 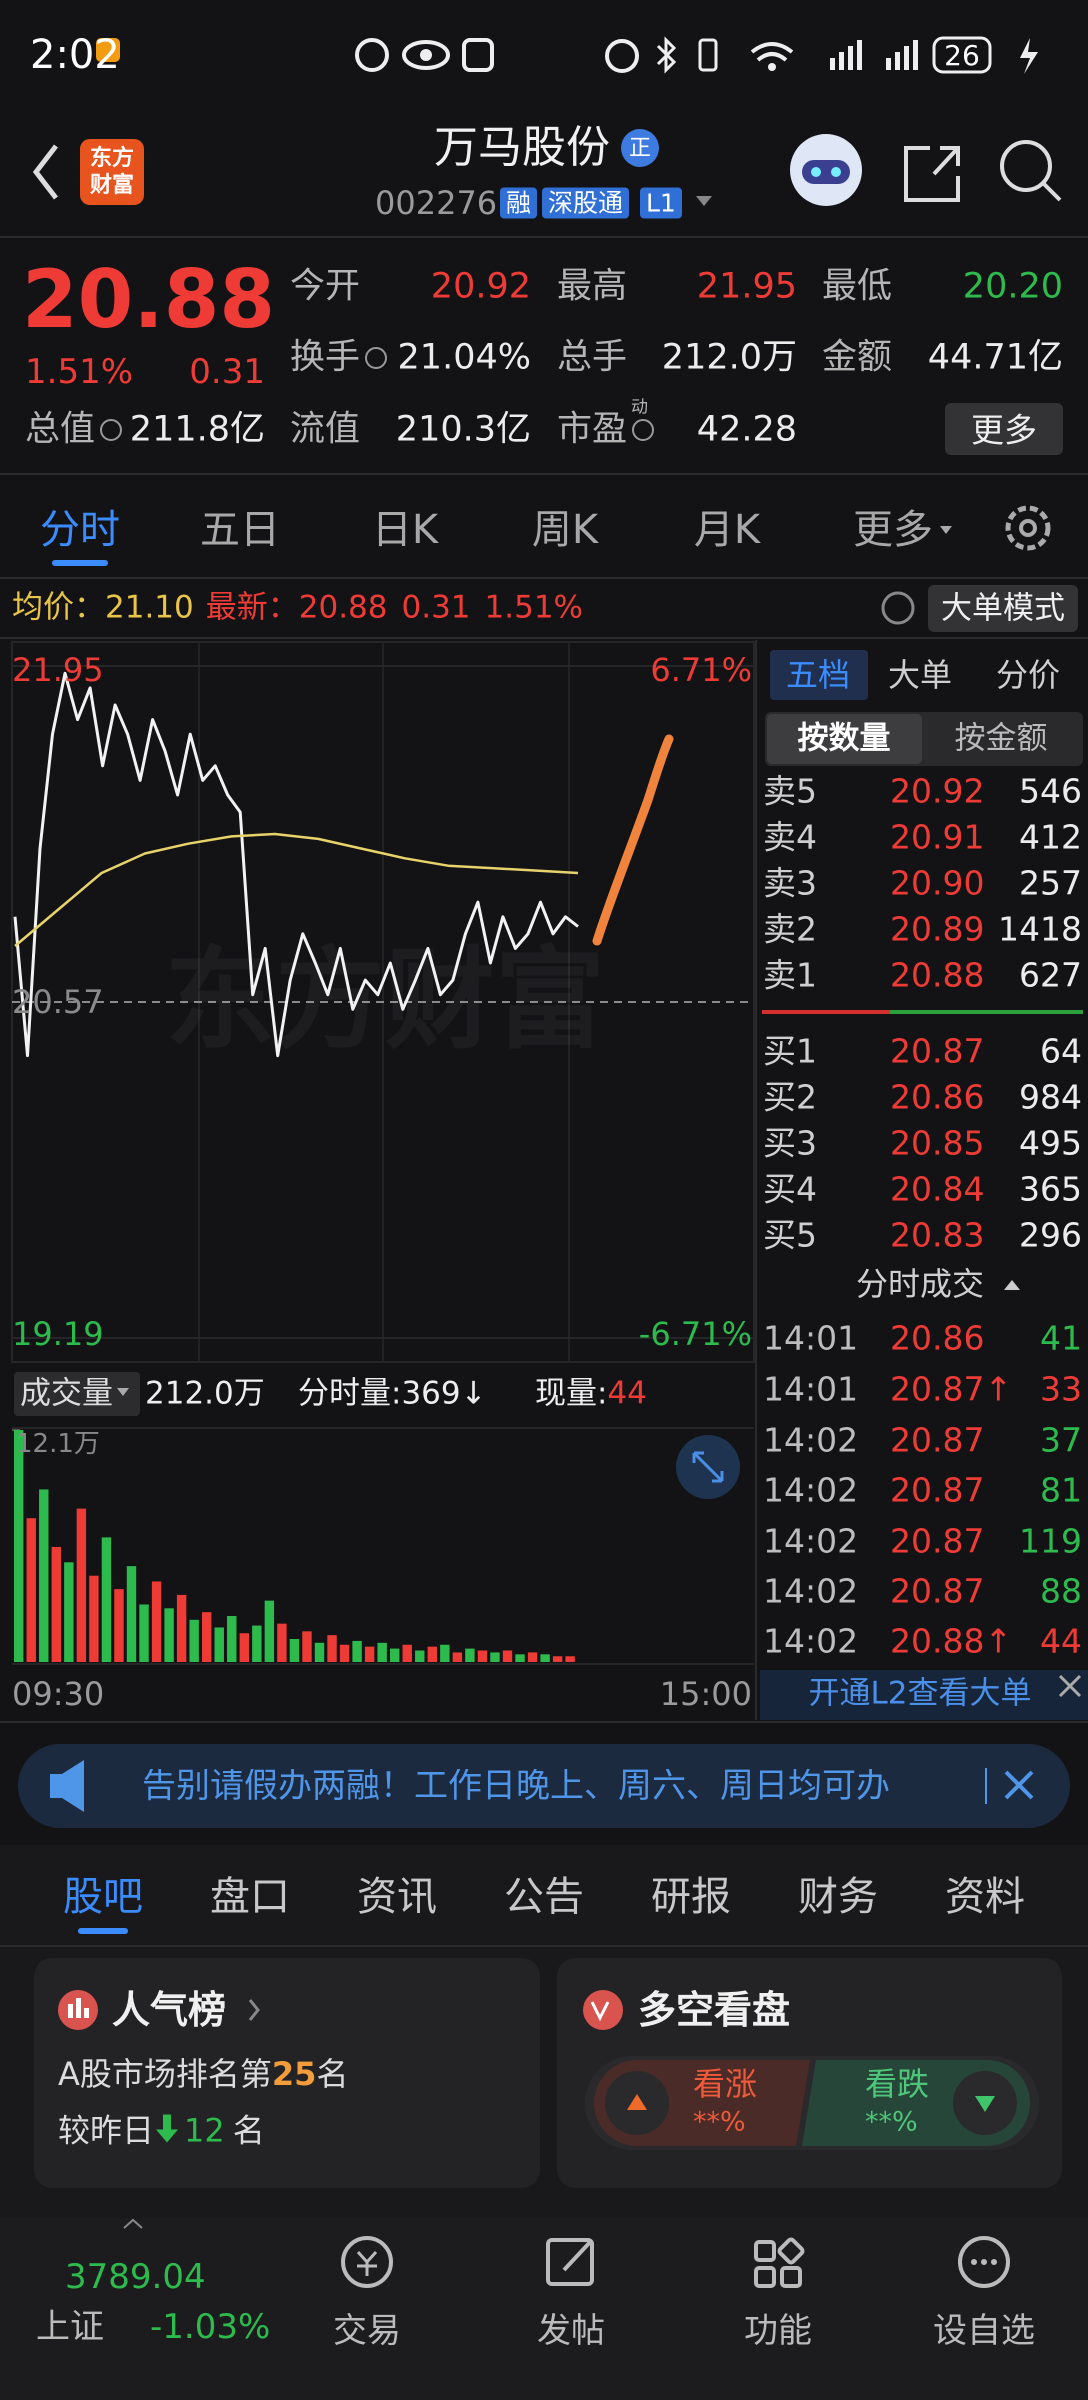 I want to click on mode-option: 按金额, so click(x=1001, y=738).